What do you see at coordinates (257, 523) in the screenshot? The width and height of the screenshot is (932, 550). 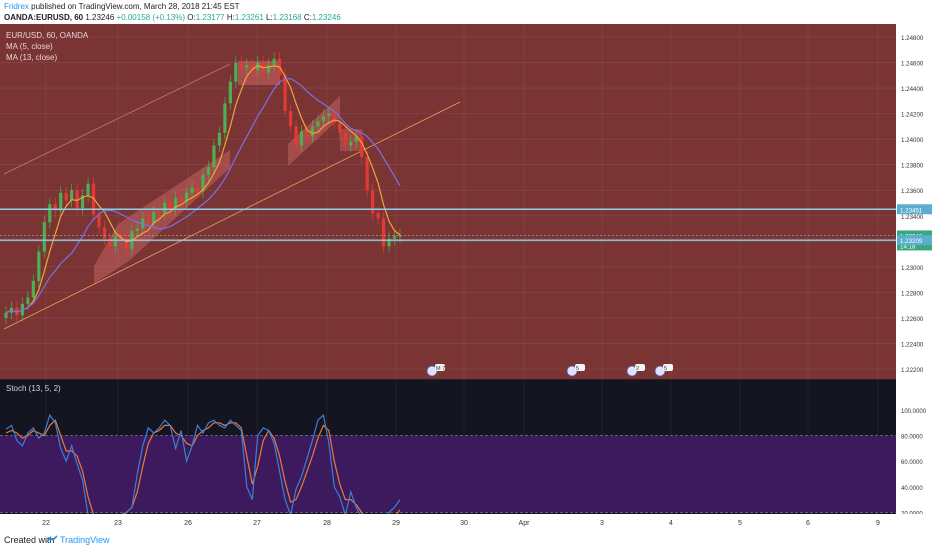 I see `time-tick-label: 27` at bounding box center [257, 523].